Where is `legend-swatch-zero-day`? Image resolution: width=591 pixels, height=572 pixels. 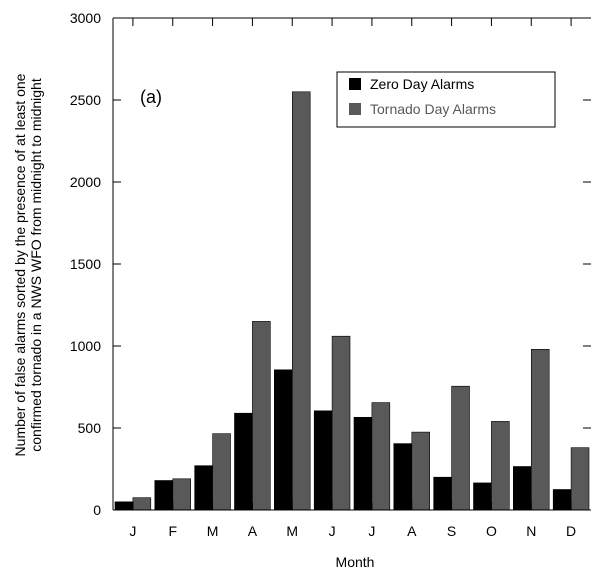
legend-swatch-zero-day is located at coordinates (355, 84).